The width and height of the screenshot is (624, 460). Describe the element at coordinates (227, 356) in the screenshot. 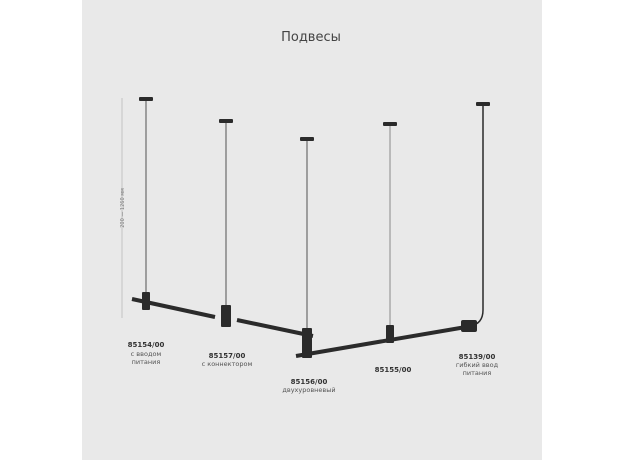

I see `product-code: 85157/00` at that location.